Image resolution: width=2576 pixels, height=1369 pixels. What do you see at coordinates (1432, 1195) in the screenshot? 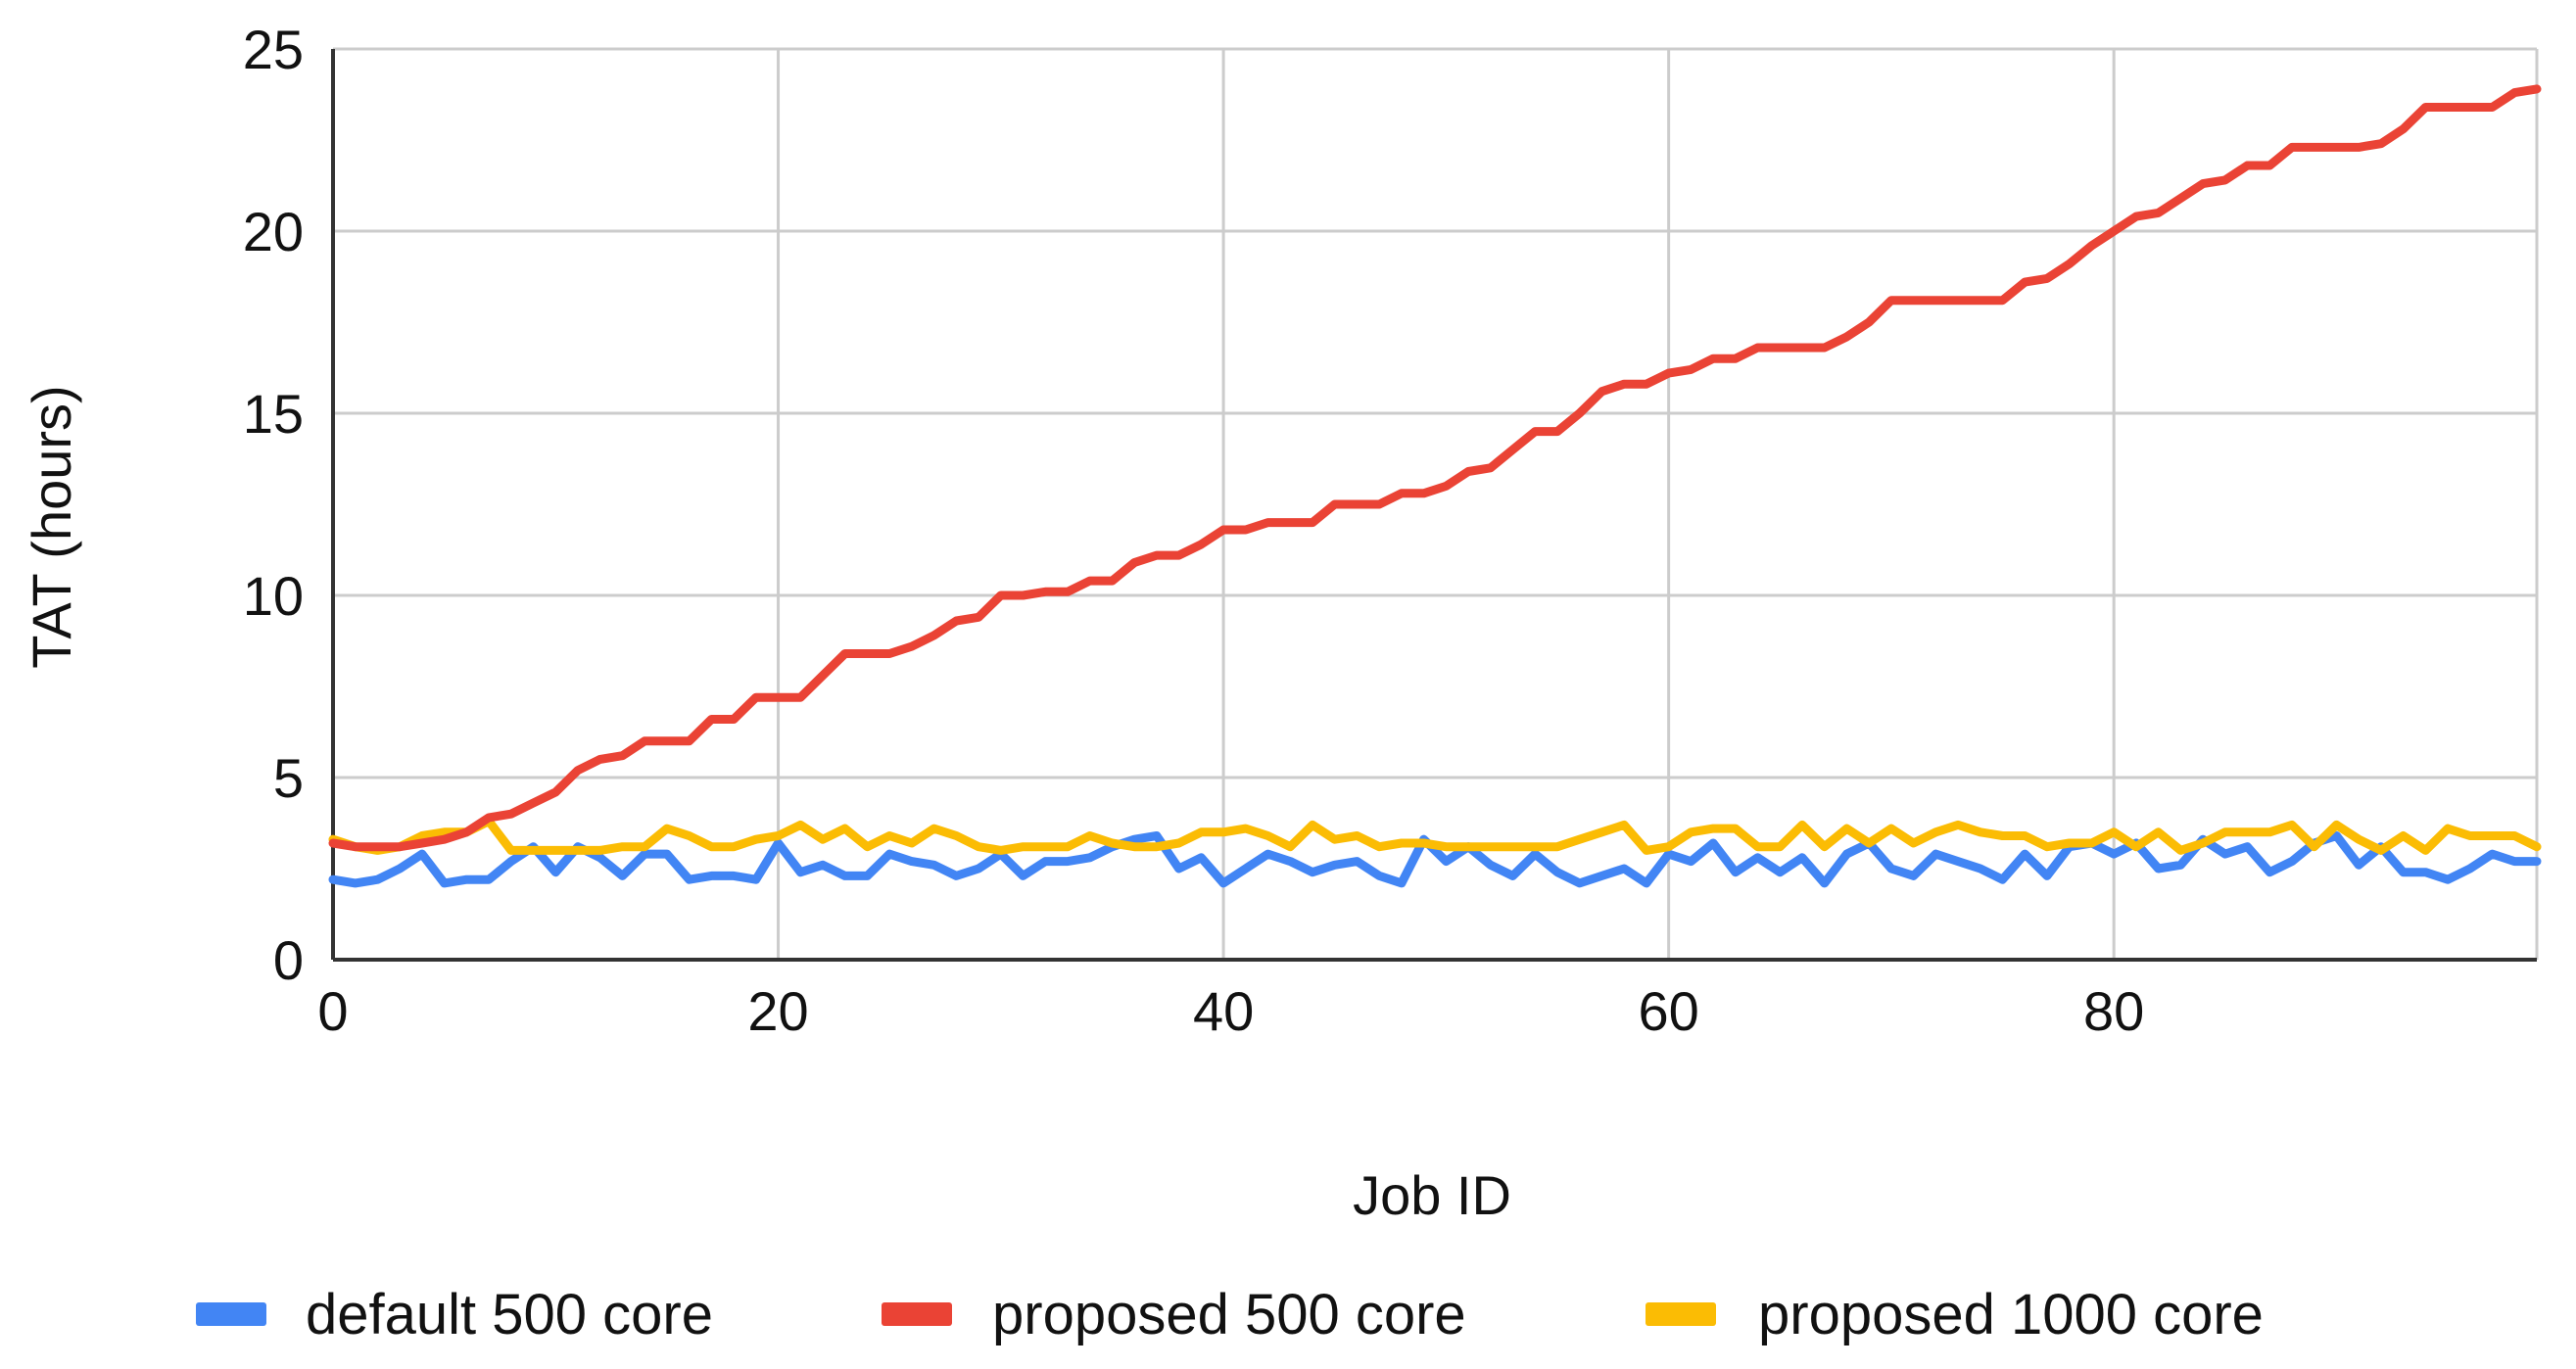
I see `x-axis-title: Job ID` at bounding box center [1432, 1195].